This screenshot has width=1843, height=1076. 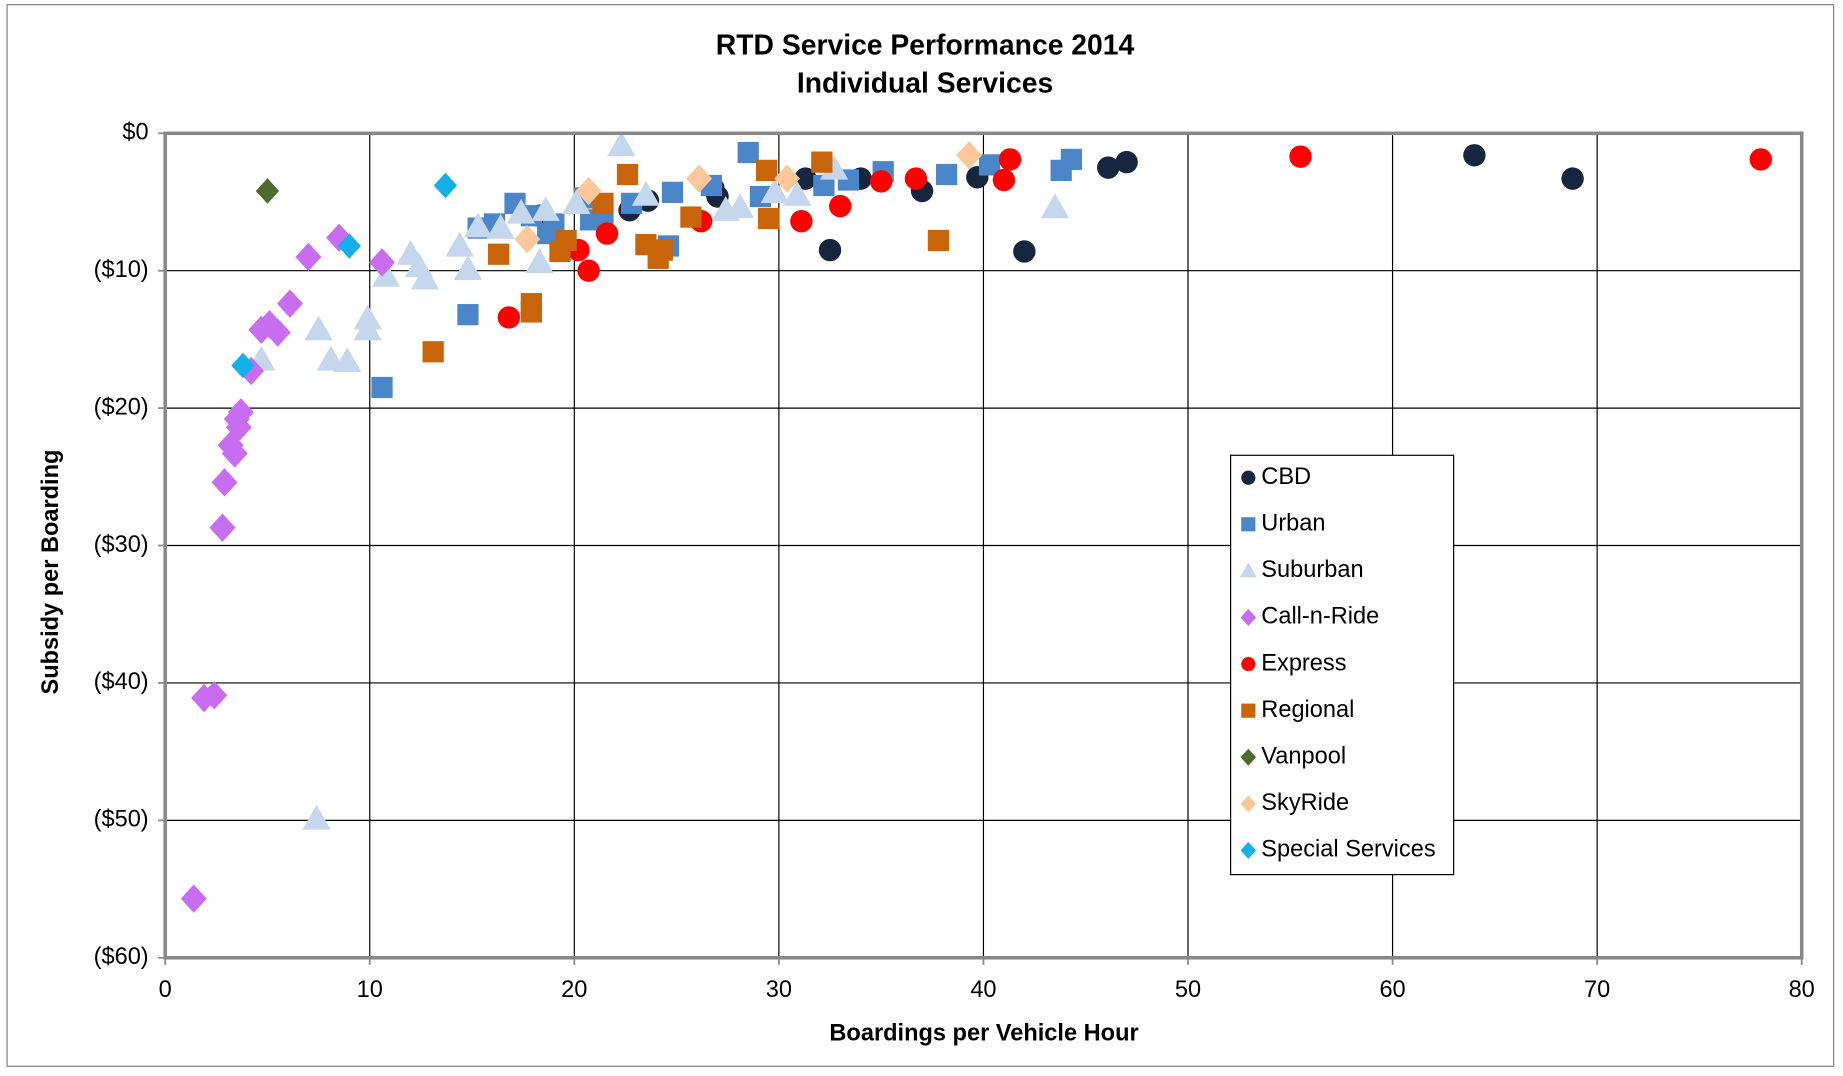 What do you see at coordinates (1320, 616) in the screenshot?
I see `legend-label: Call-n-Ride` at bounding box center [1320, 616].